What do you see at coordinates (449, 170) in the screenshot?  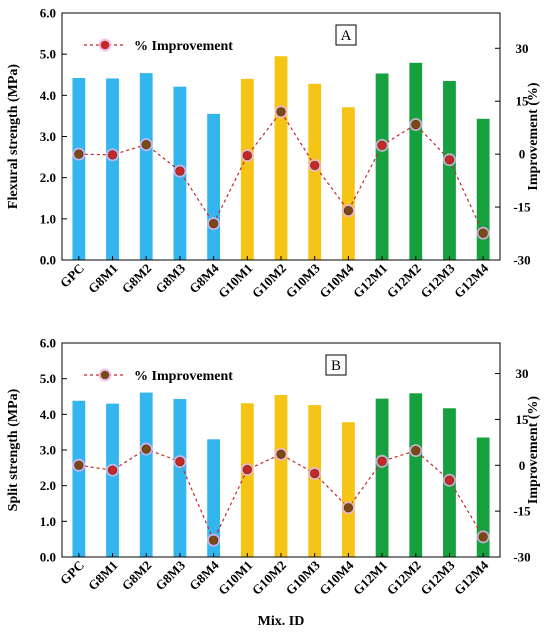 I see `bar-g12m3` at bounding box center [449, 170].